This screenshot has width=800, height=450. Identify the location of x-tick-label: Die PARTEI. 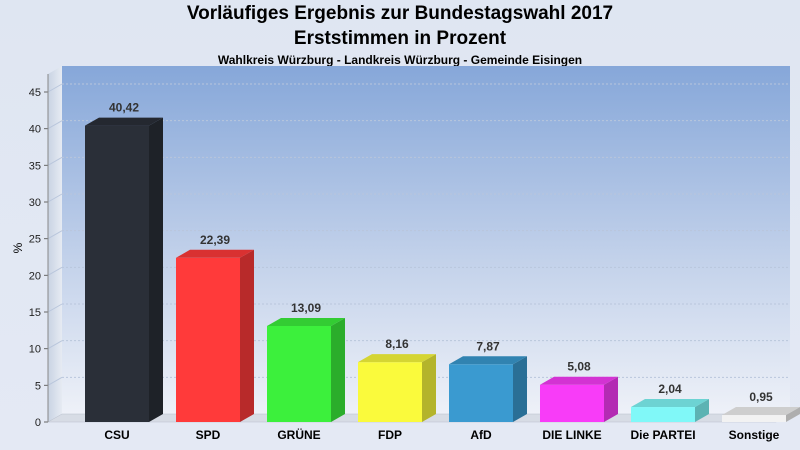
(662, 435).